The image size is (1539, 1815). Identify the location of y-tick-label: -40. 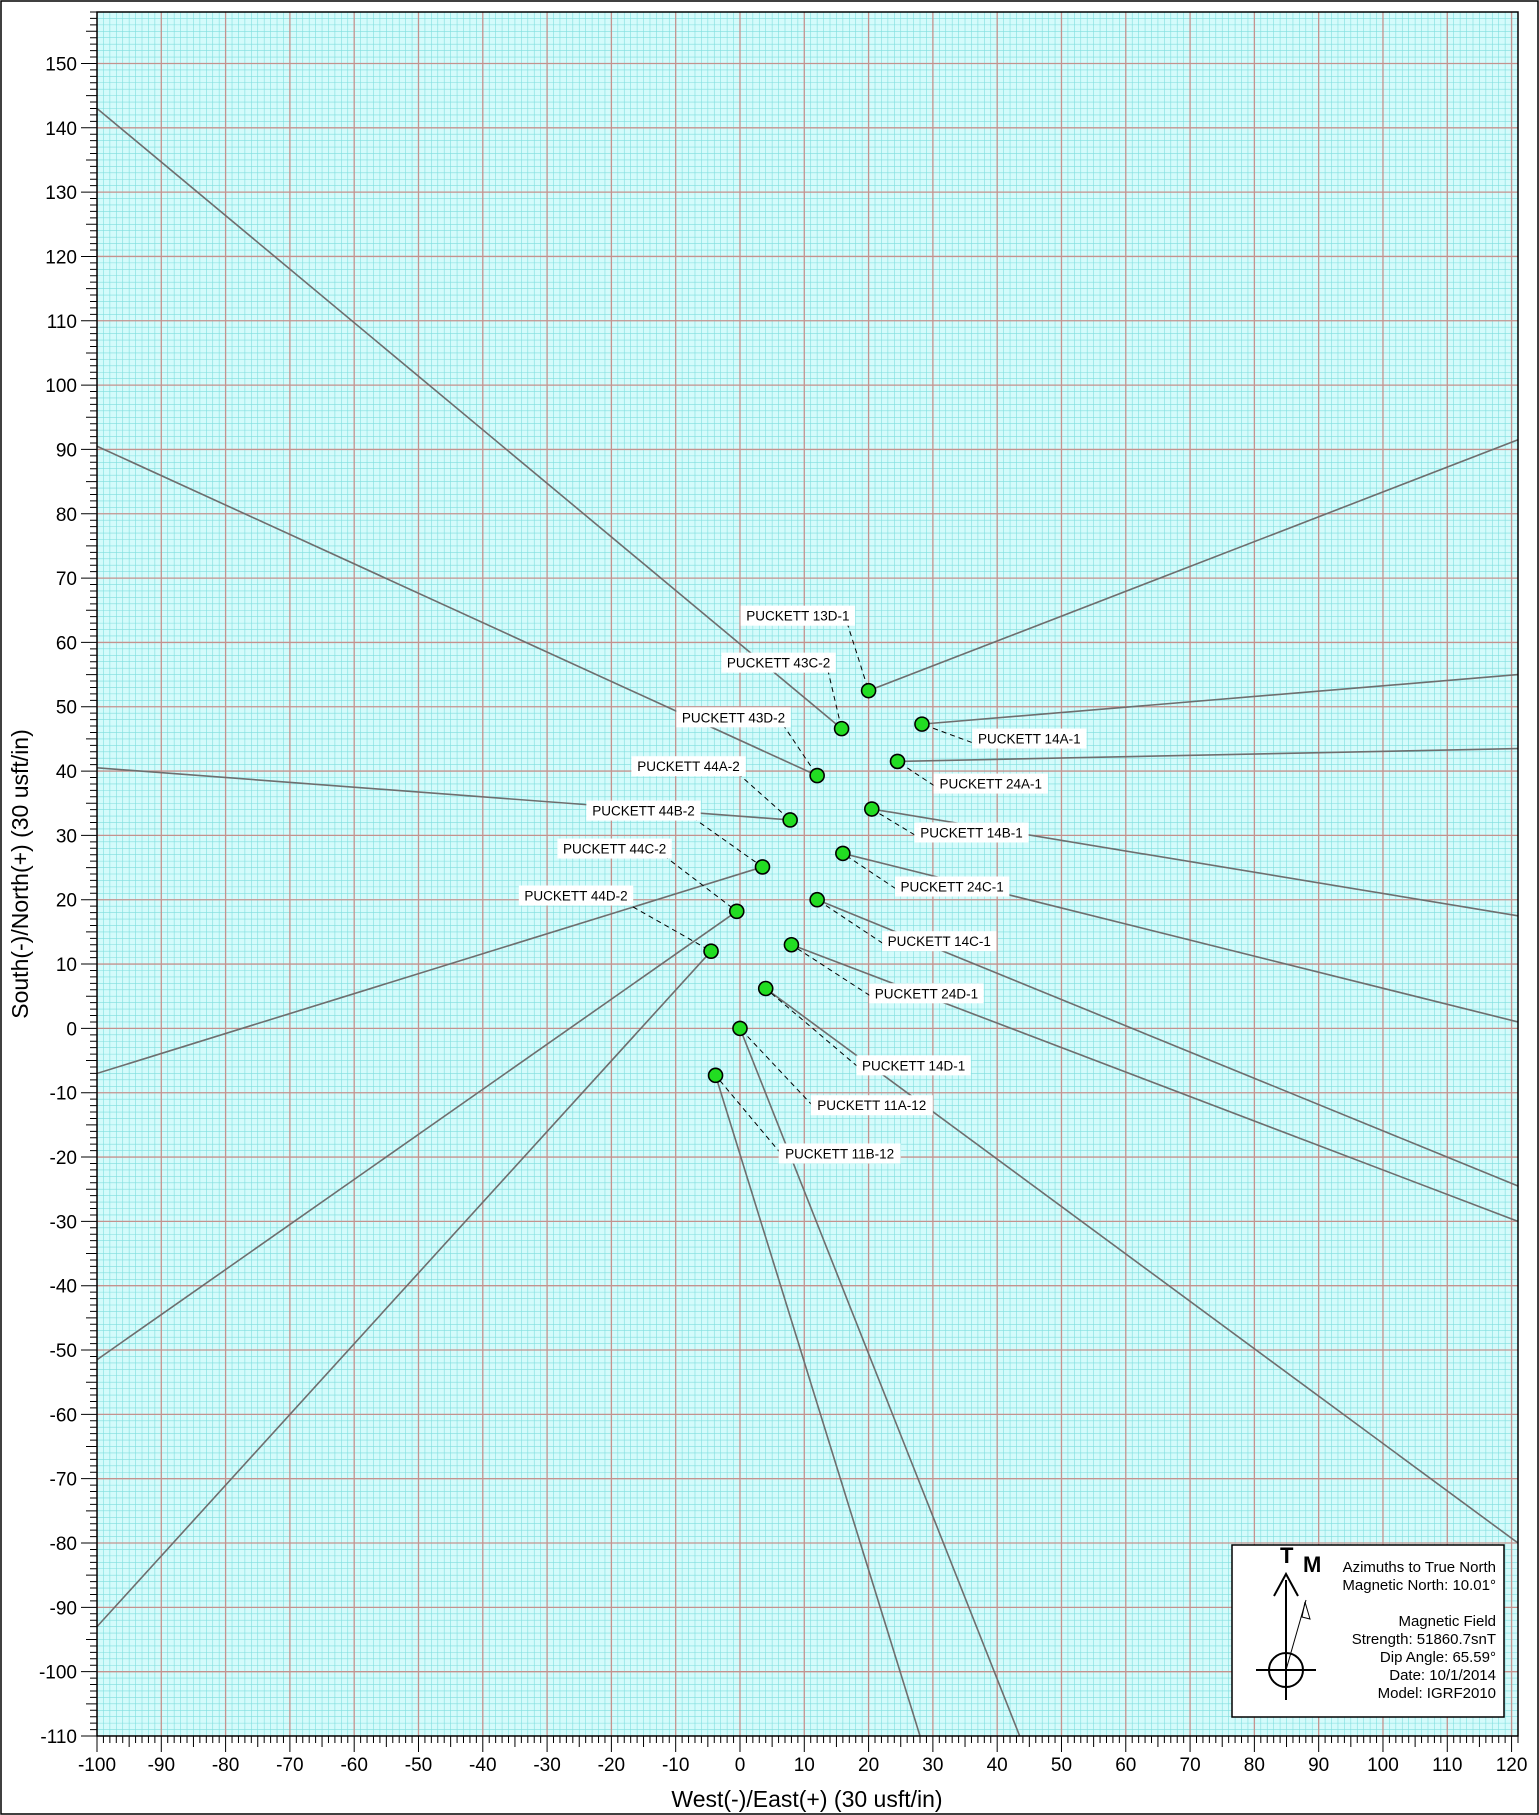
(63, 1287).